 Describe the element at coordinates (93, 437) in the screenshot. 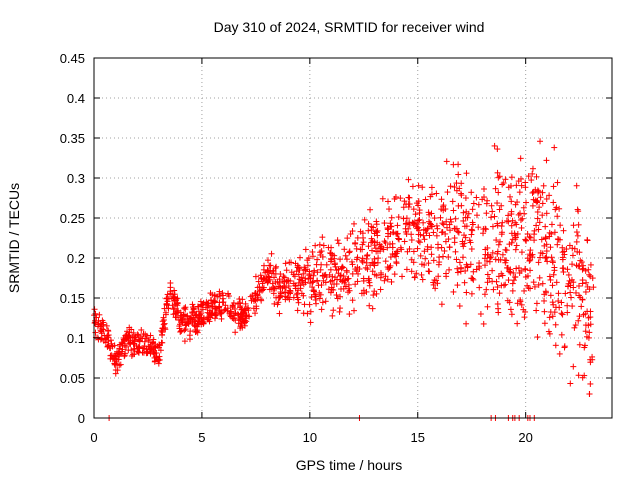

I see `x-tick-label: 0` at that location.